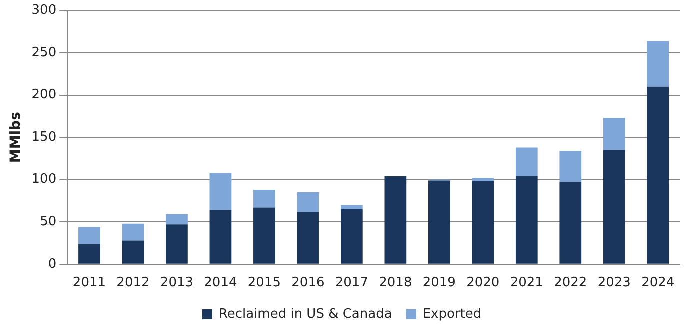 The image size is (700, 331). What do you see at coordinates (439, 283) in the screenshot?
I see `x-tick-label: 2019` at bounding box center [439, 283].